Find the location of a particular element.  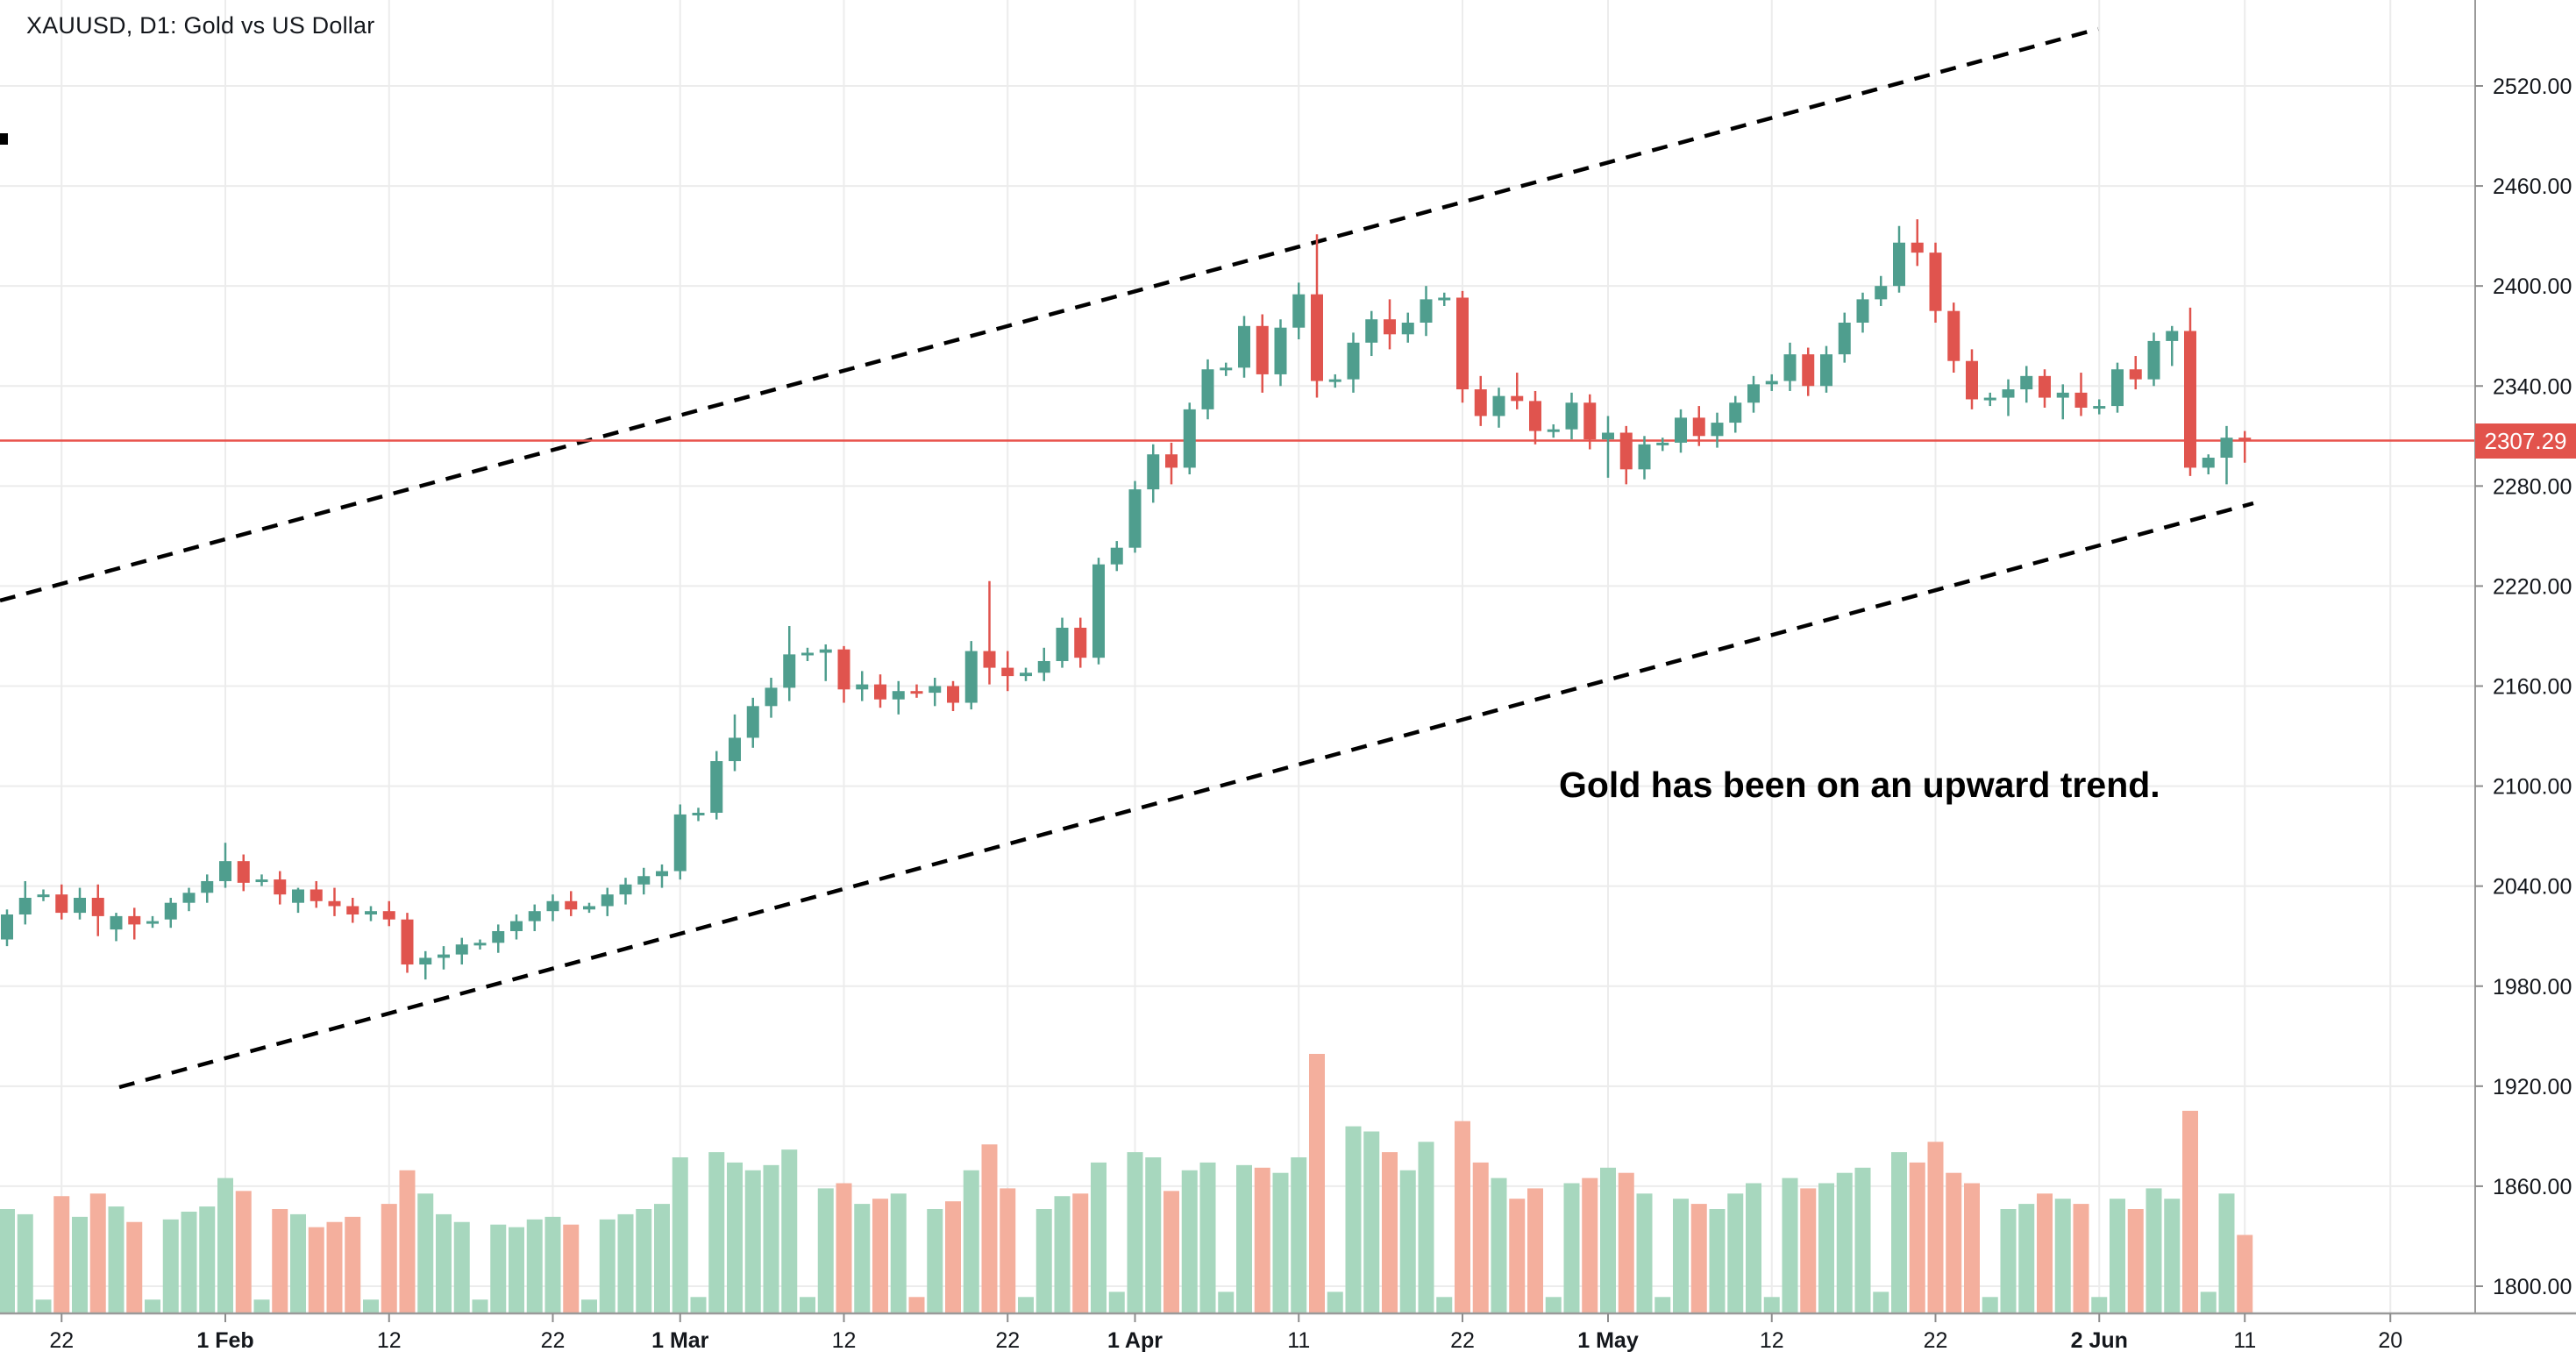

annotation-text-drawing: Gold has been on an upward trend. is located at coordinates (1859, 785).